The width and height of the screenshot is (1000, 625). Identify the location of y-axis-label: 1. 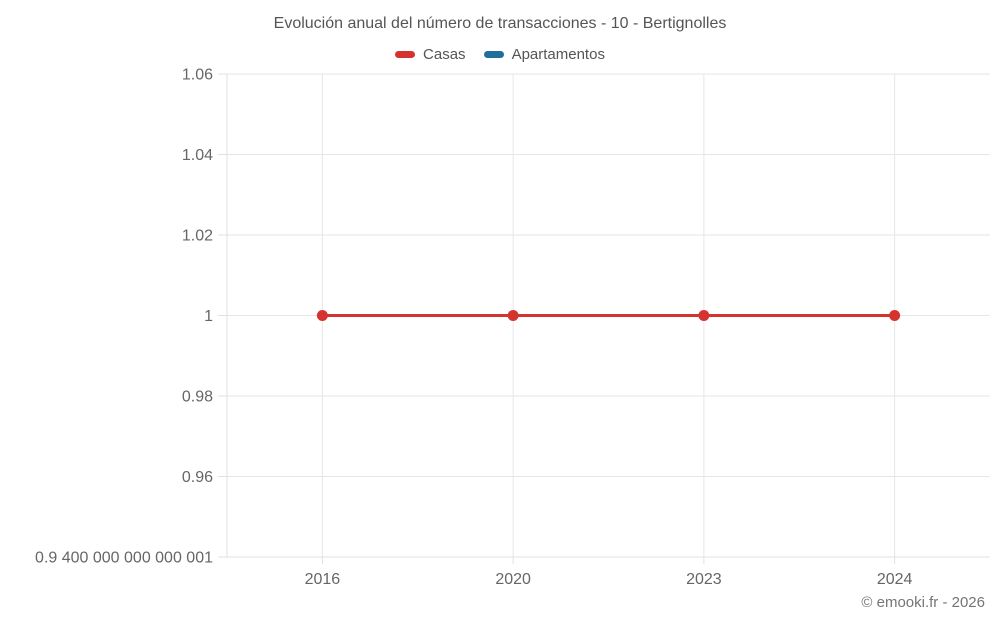
(208, 316).